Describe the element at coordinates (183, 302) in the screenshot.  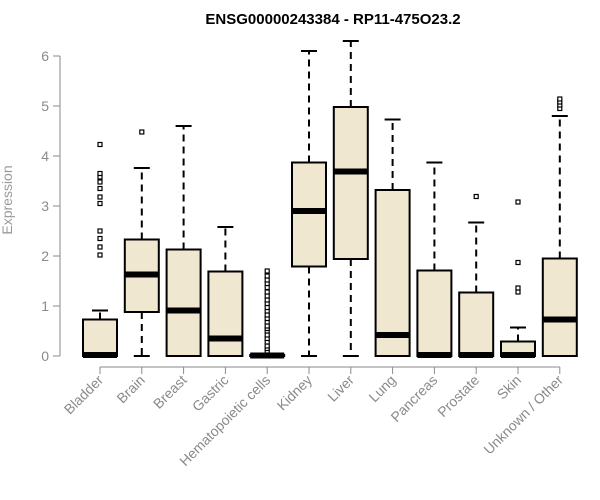
I see `box-breast` at that location.